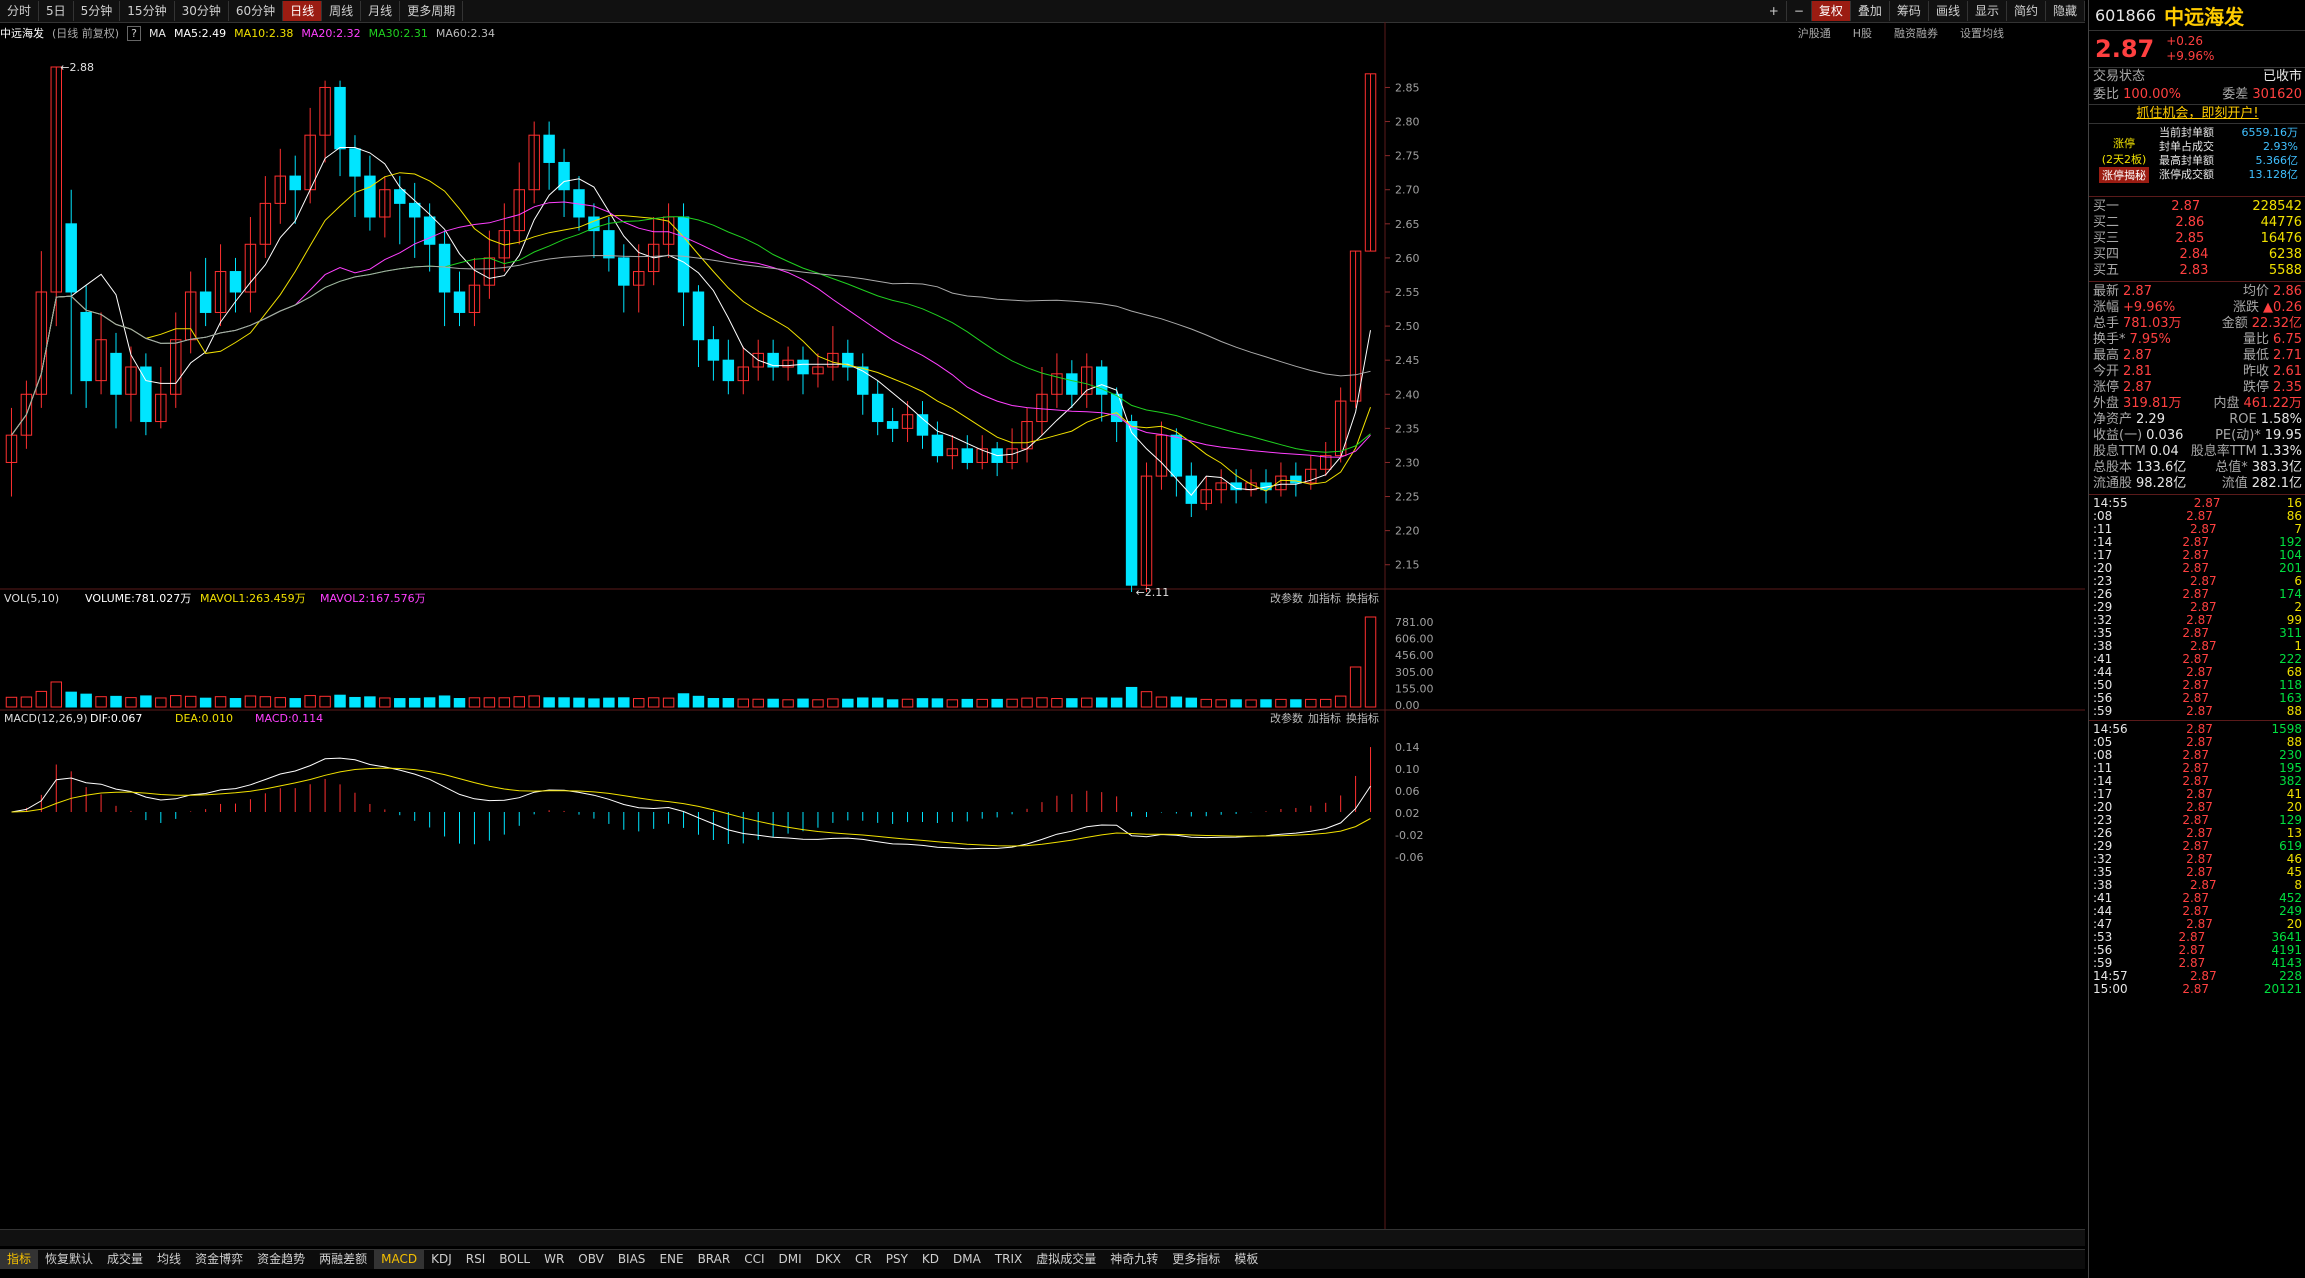 Image resolution: width=2305 pixels, height=1278 pixels. I want to click on sub-link: H股, so click(1862, 33).